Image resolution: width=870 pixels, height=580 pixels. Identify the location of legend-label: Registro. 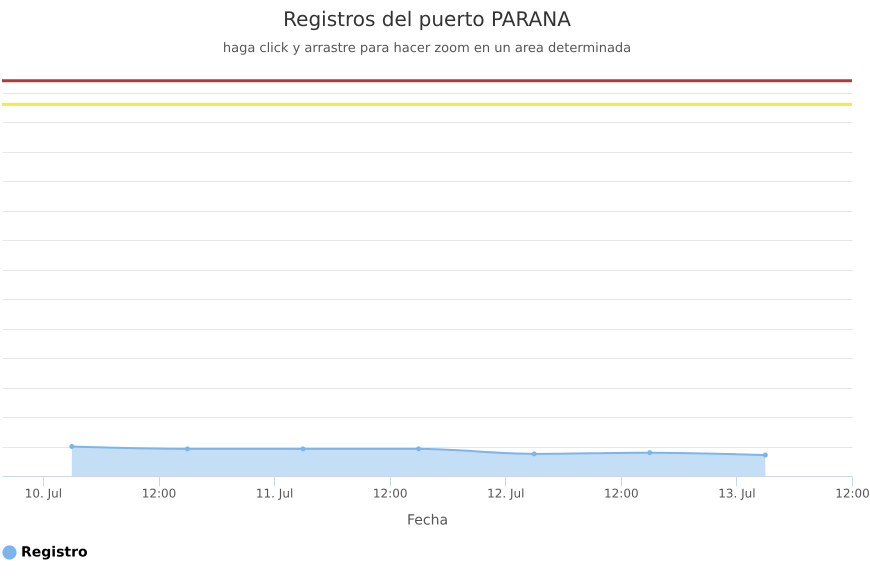
(54, 552).